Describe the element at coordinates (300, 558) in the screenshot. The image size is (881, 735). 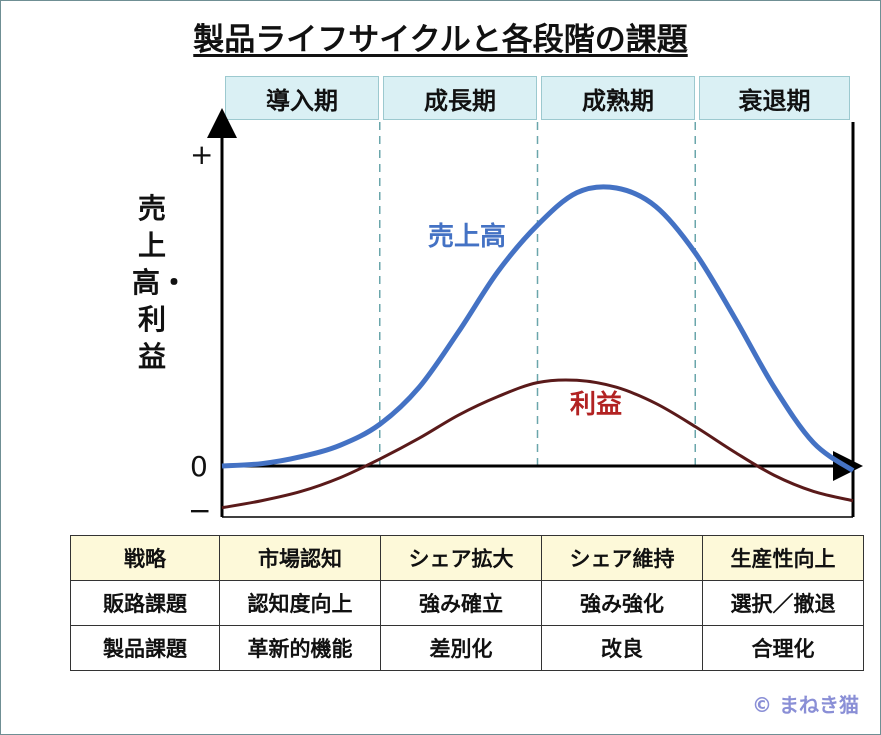
I see `table-cell: 市場認知` at that location.